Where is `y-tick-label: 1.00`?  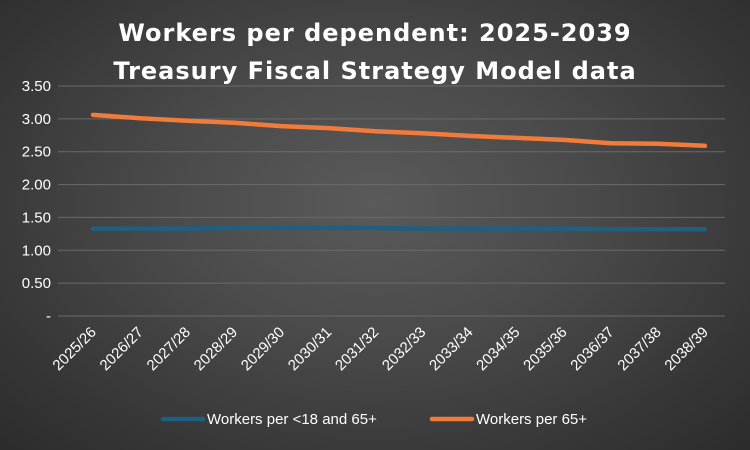 y-tick-label: 1.00 is located at coordinates (36, 250).